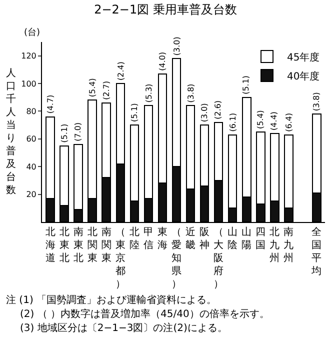 This screenshot has width=331, height=338. What do you see at coordinates (31, 195) in the screenshot?
I see `y-tick-label: 20` at bounding box center [31, 195].